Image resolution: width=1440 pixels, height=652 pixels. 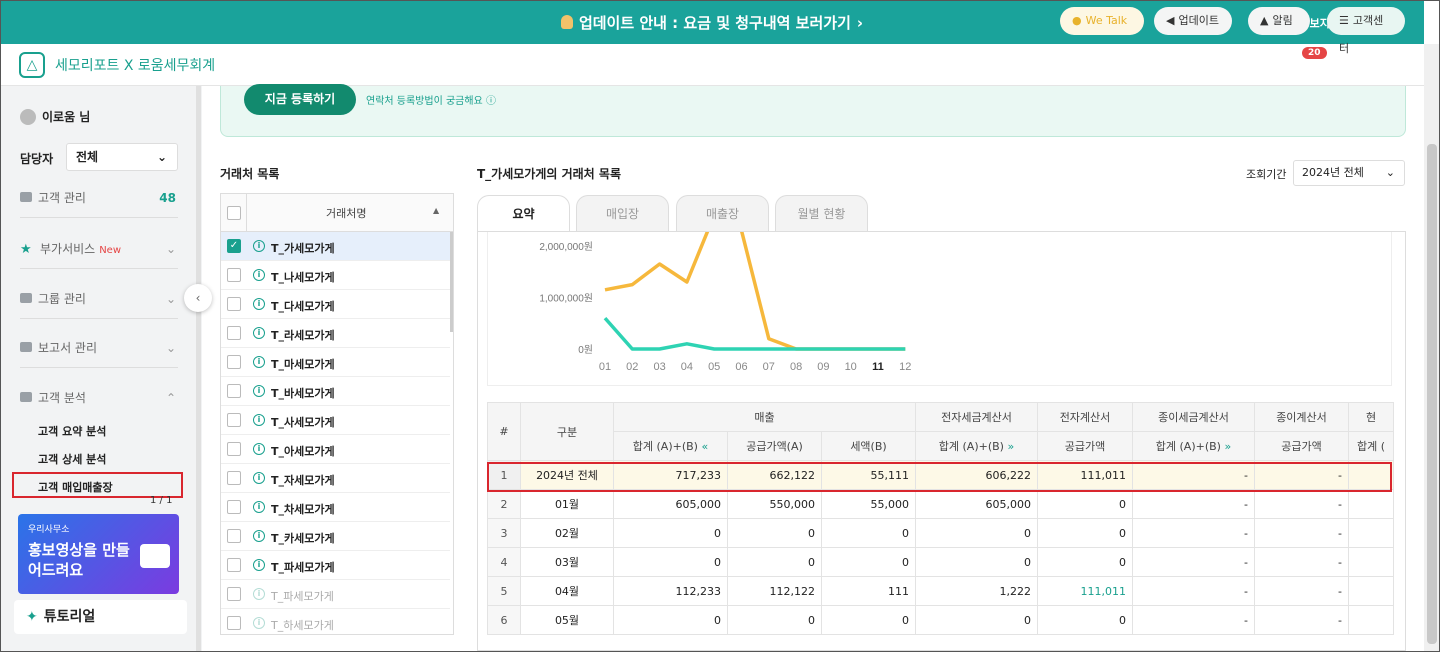 What do you see at coordinates (55, 116) in the screenshot?
I see `user-name: 이로움 님` at bounding box center [55, 116].